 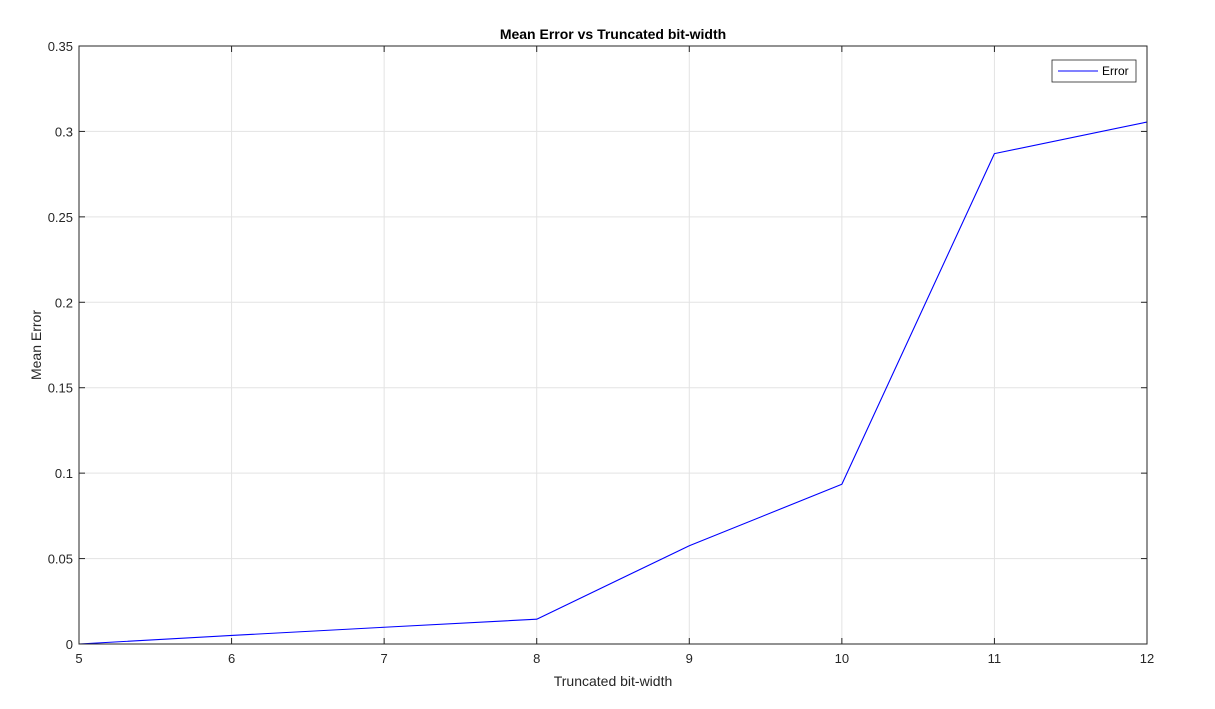 I want to click on y-tick-label: 0.05, so click(x=60, y=559).